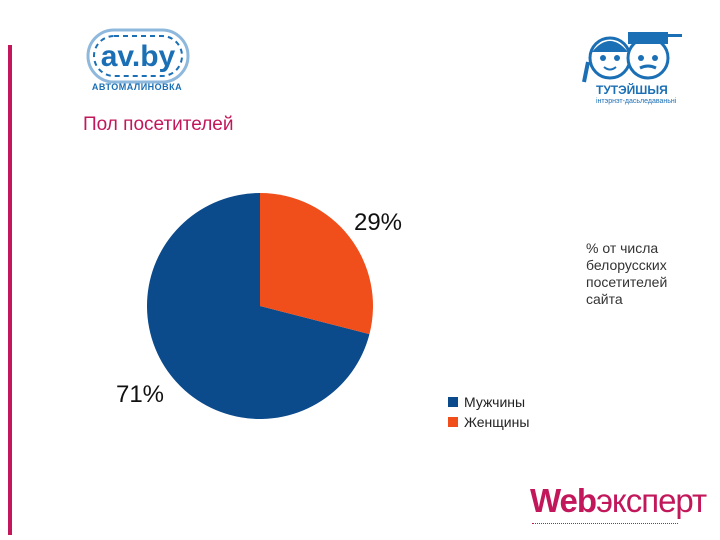  What do you see at coordinates (137, 87) in the screenshot?
I see `avby-subtitle: АВТОМАЛИНОВКА` at bounding box center [137, 87].